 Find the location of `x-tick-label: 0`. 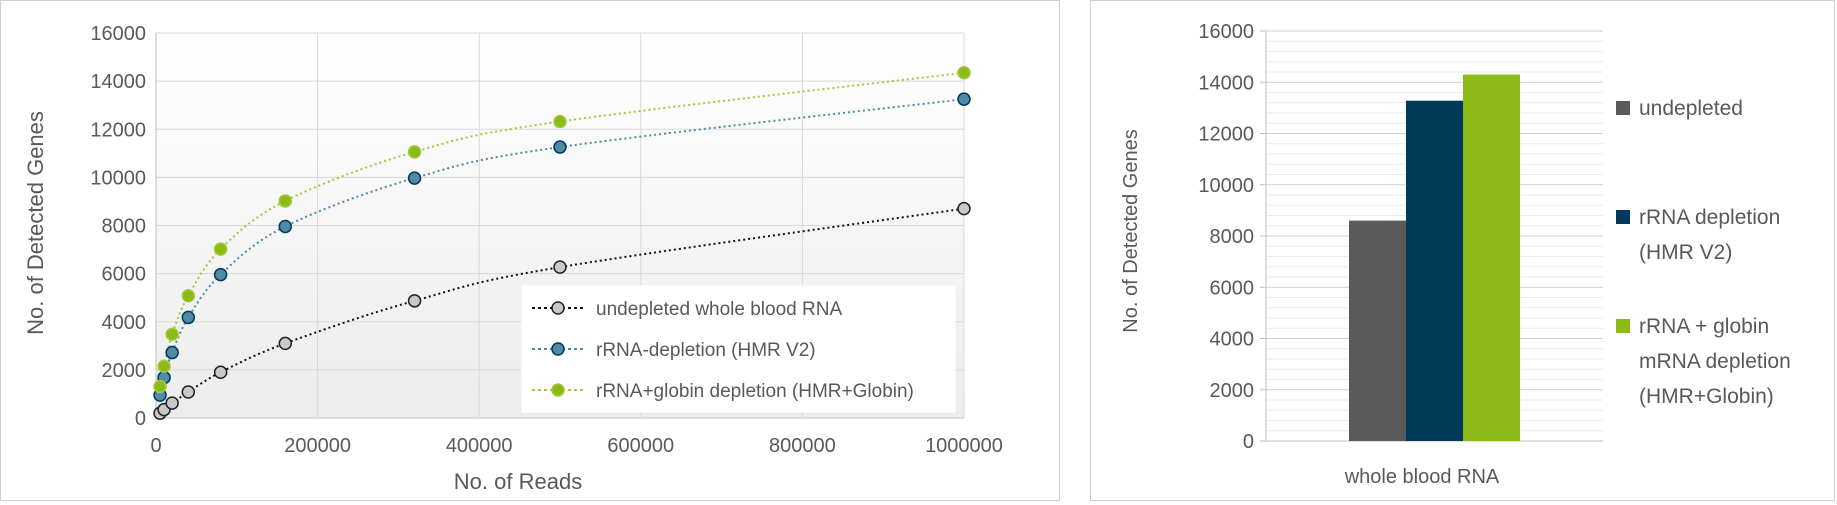

x-tick-label: 0 is located at coordinates (155, 446).